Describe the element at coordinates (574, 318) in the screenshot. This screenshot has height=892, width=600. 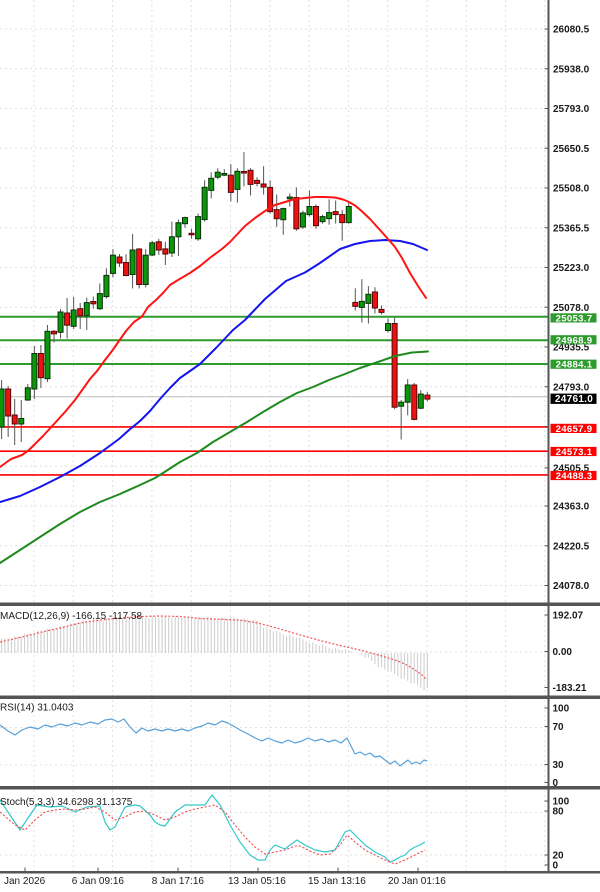
I see `svg-text: 25053.7` at that location.